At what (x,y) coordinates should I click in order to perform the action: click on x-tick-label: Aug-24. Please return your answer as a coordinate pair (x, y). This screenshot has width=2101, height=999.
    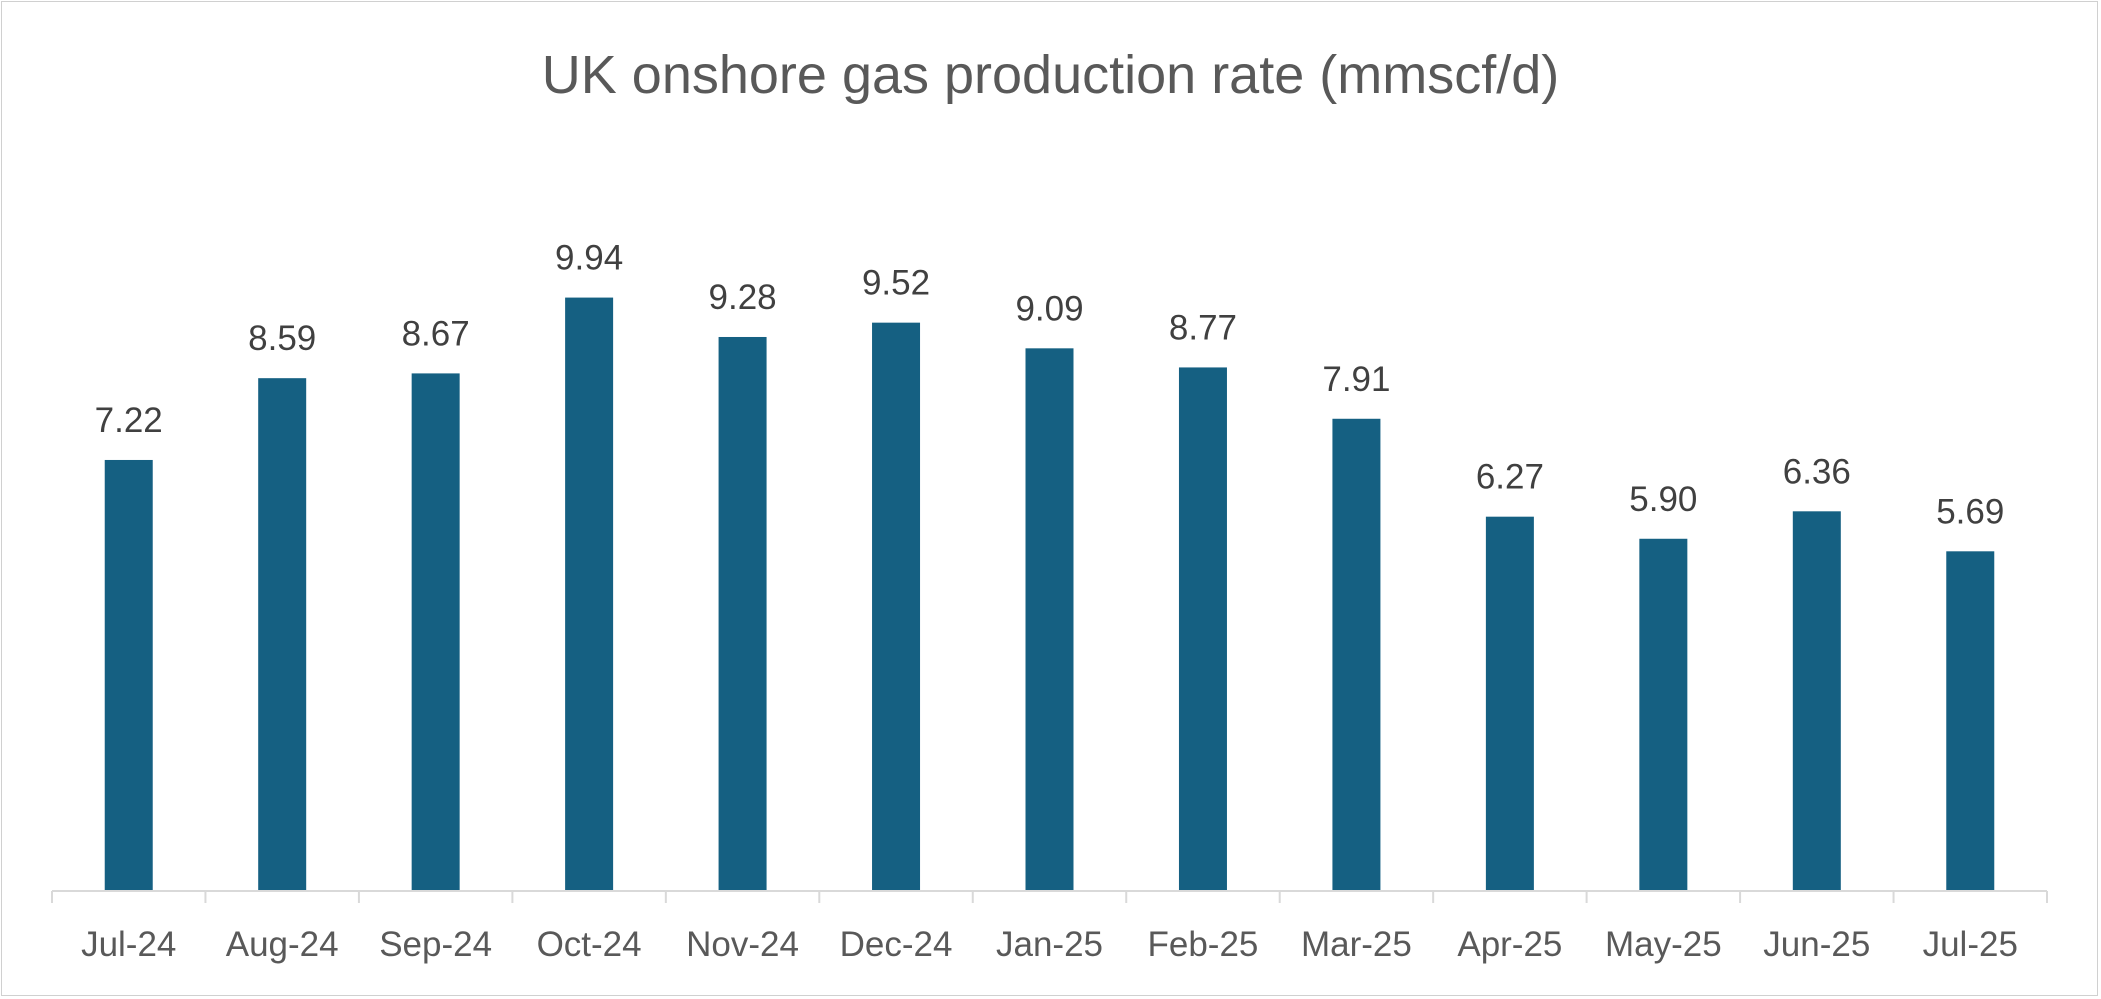
    Looking at the image, I should click on (282, 944).